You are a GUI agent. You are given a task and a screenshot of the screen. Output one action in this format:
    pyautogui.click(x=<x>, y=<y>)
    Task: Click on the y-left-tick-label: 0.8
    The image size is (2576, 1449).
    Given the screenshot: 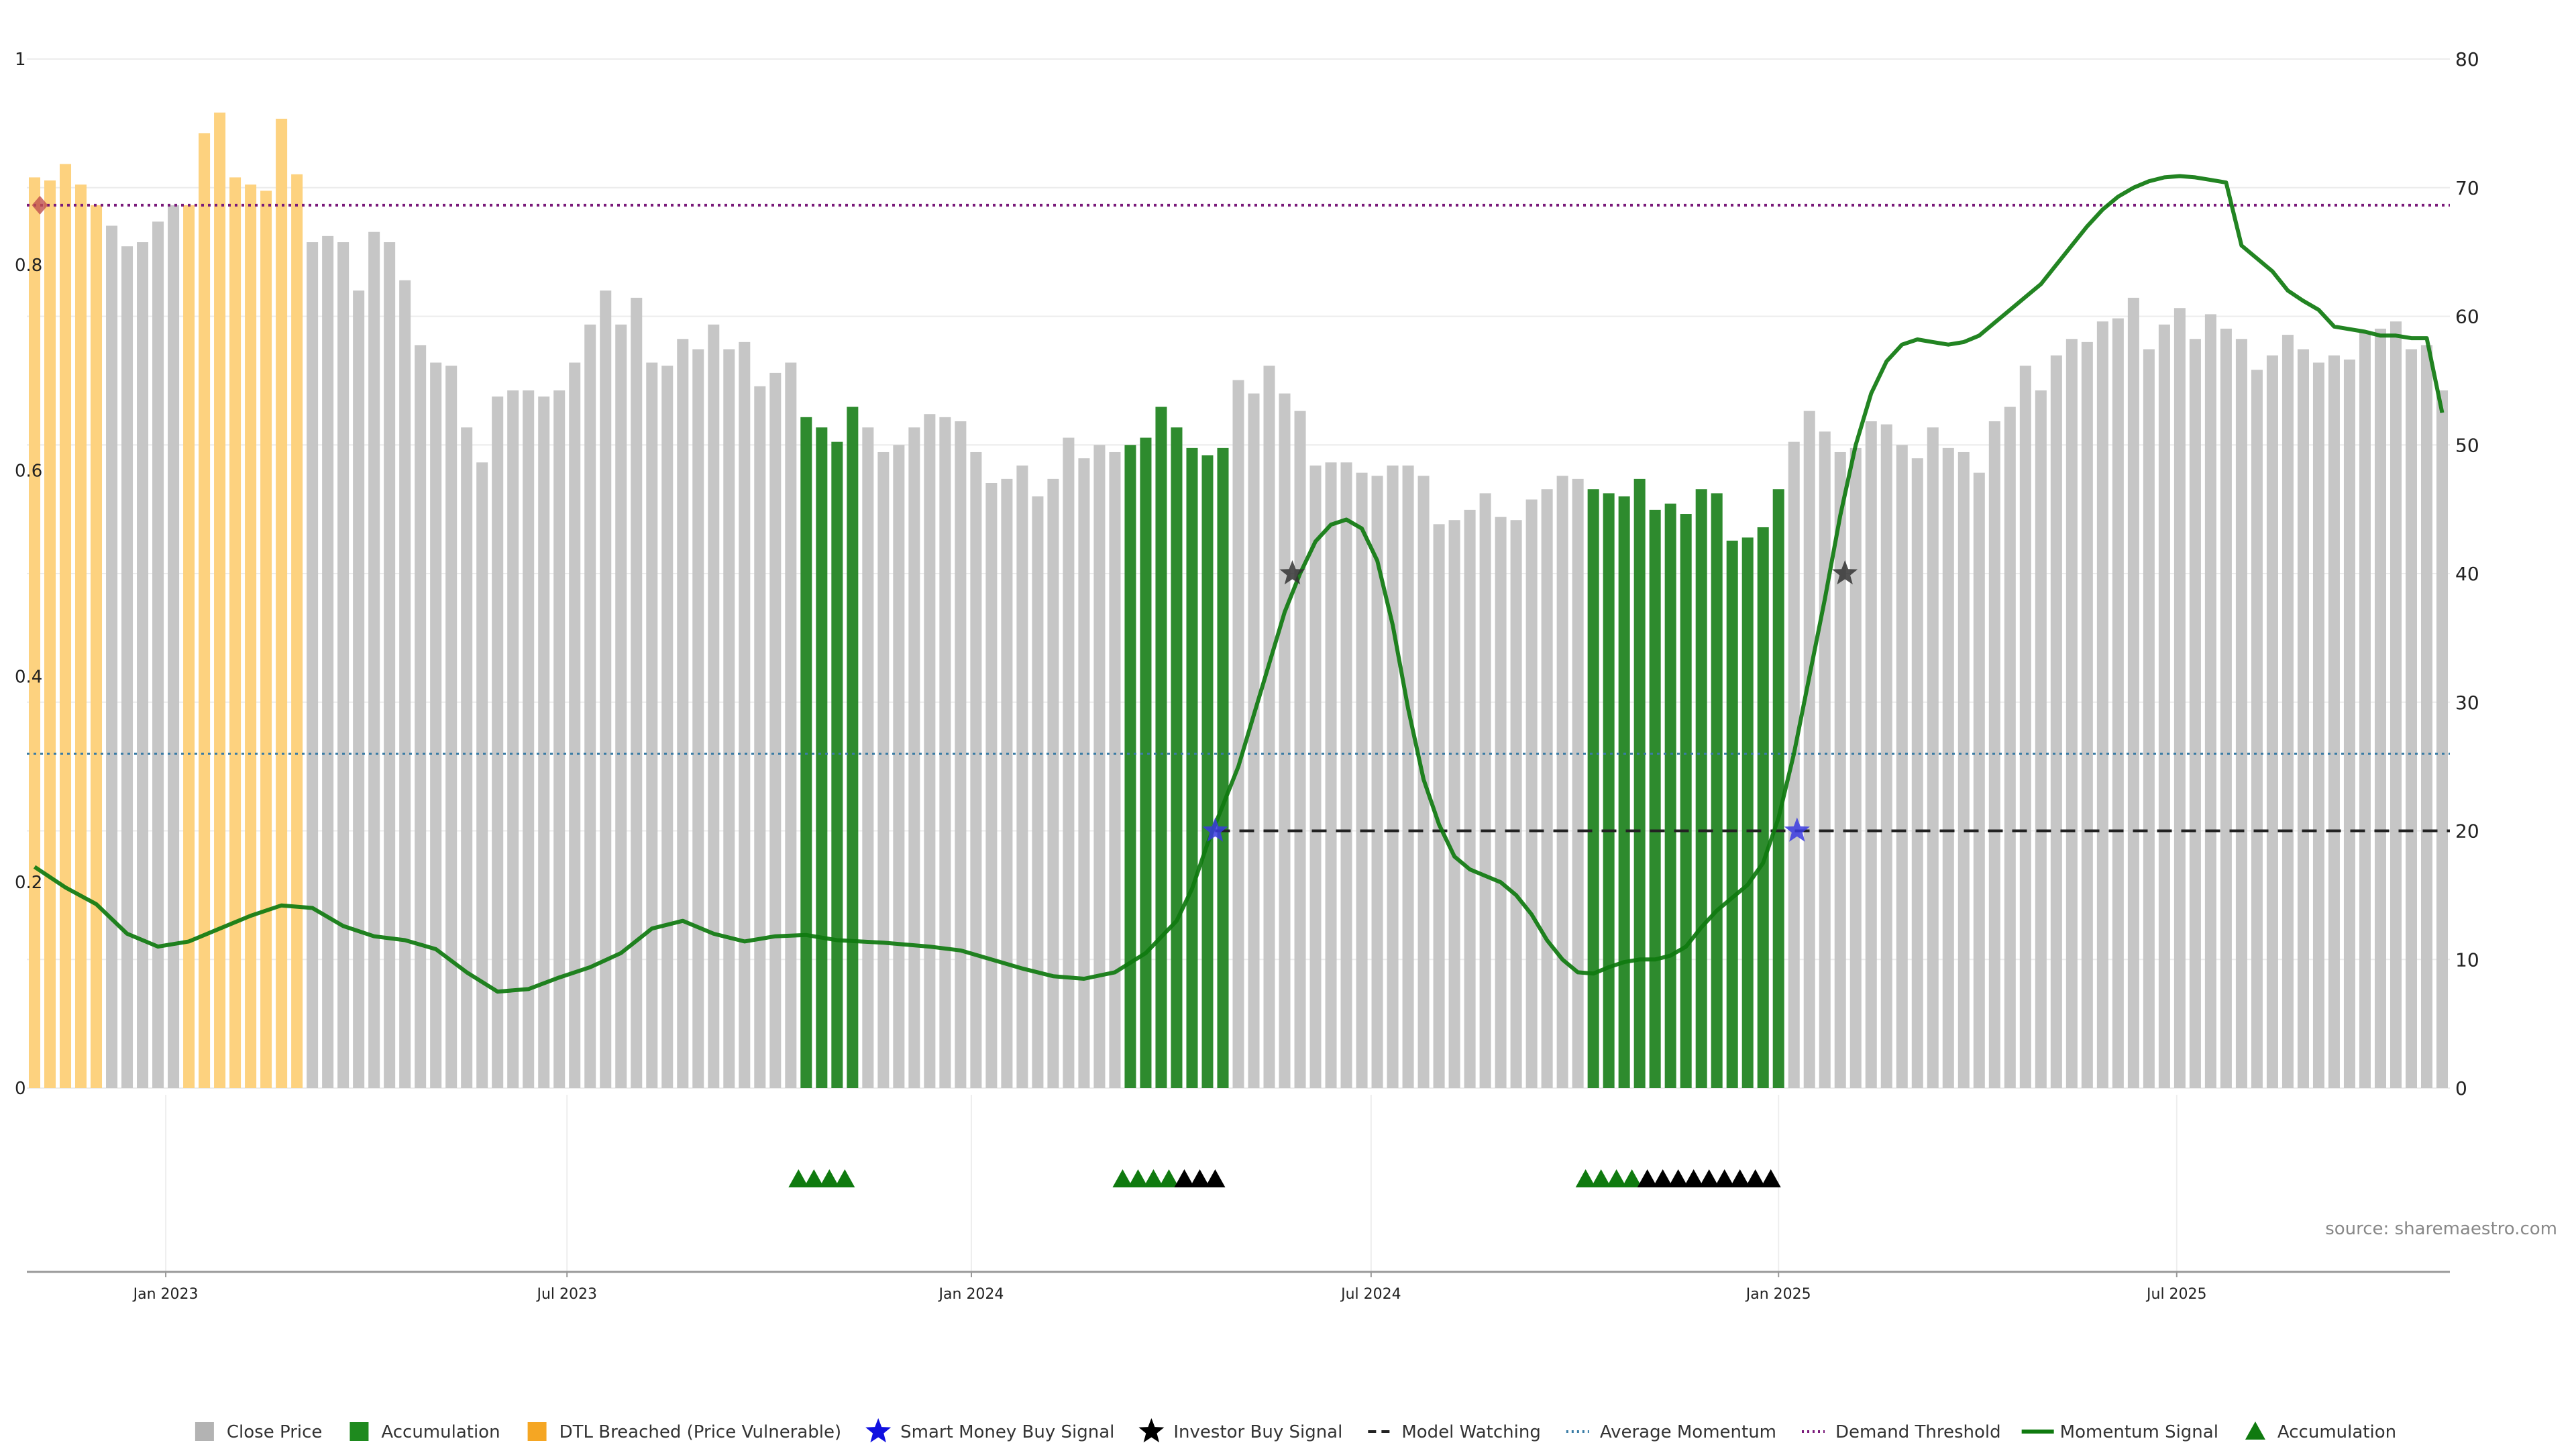 What is the action you would take?
    pyautogui.click(x=28, y=266)
    